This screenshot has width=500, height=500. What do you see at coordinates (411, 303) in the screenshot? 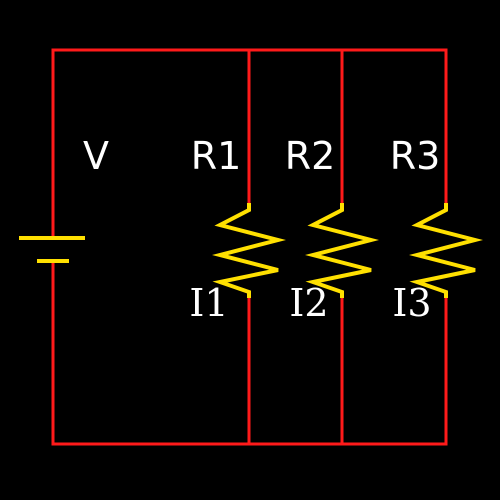
I see `current-i3-label: I3` at bounding box center [411, 303].